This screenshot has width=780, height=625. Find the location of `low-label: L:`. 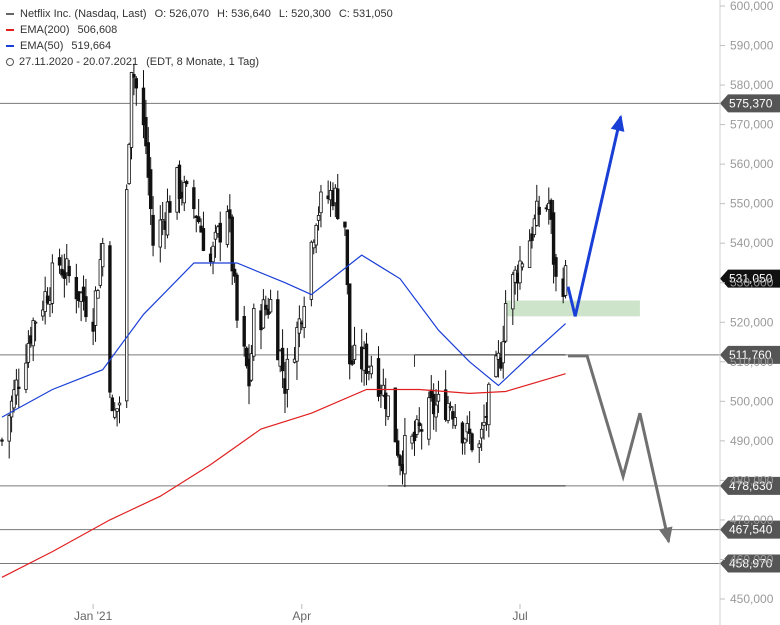

low-label: L: is located at coordinates (283, 14).